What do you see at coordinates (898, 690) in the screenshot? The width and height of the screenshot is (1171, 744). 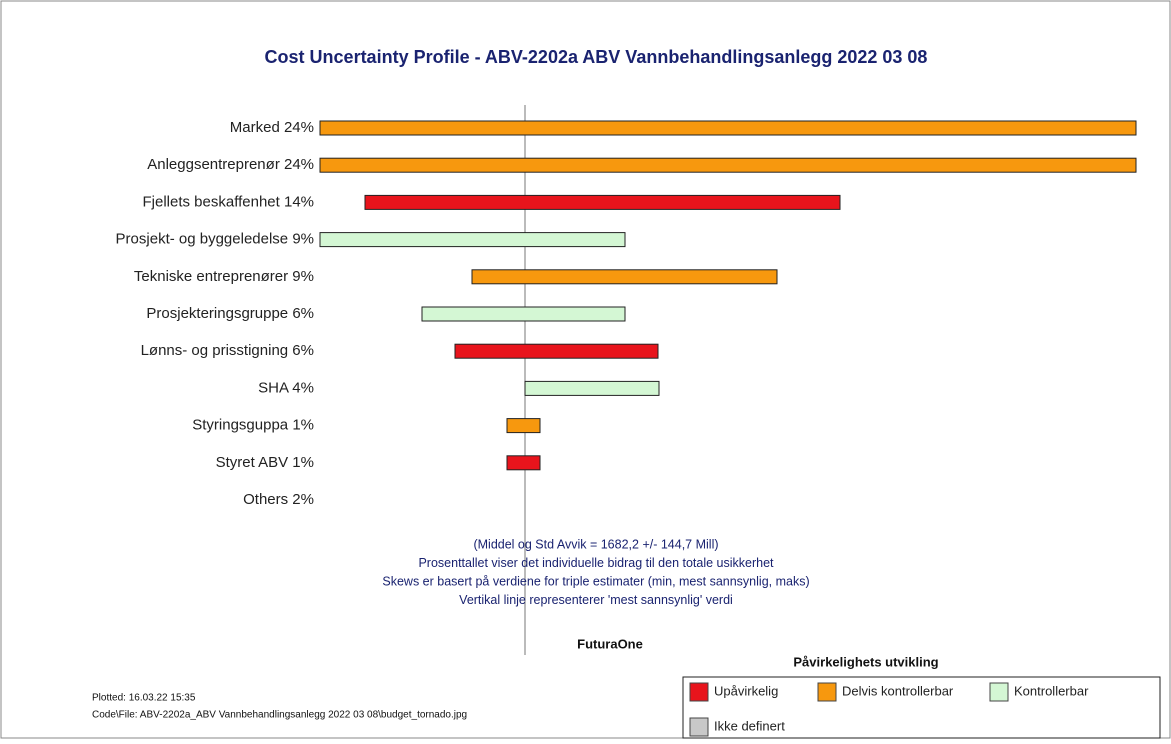 I see `legend-label: Delvis kontrollerbar` at bounding box center [898, 690].